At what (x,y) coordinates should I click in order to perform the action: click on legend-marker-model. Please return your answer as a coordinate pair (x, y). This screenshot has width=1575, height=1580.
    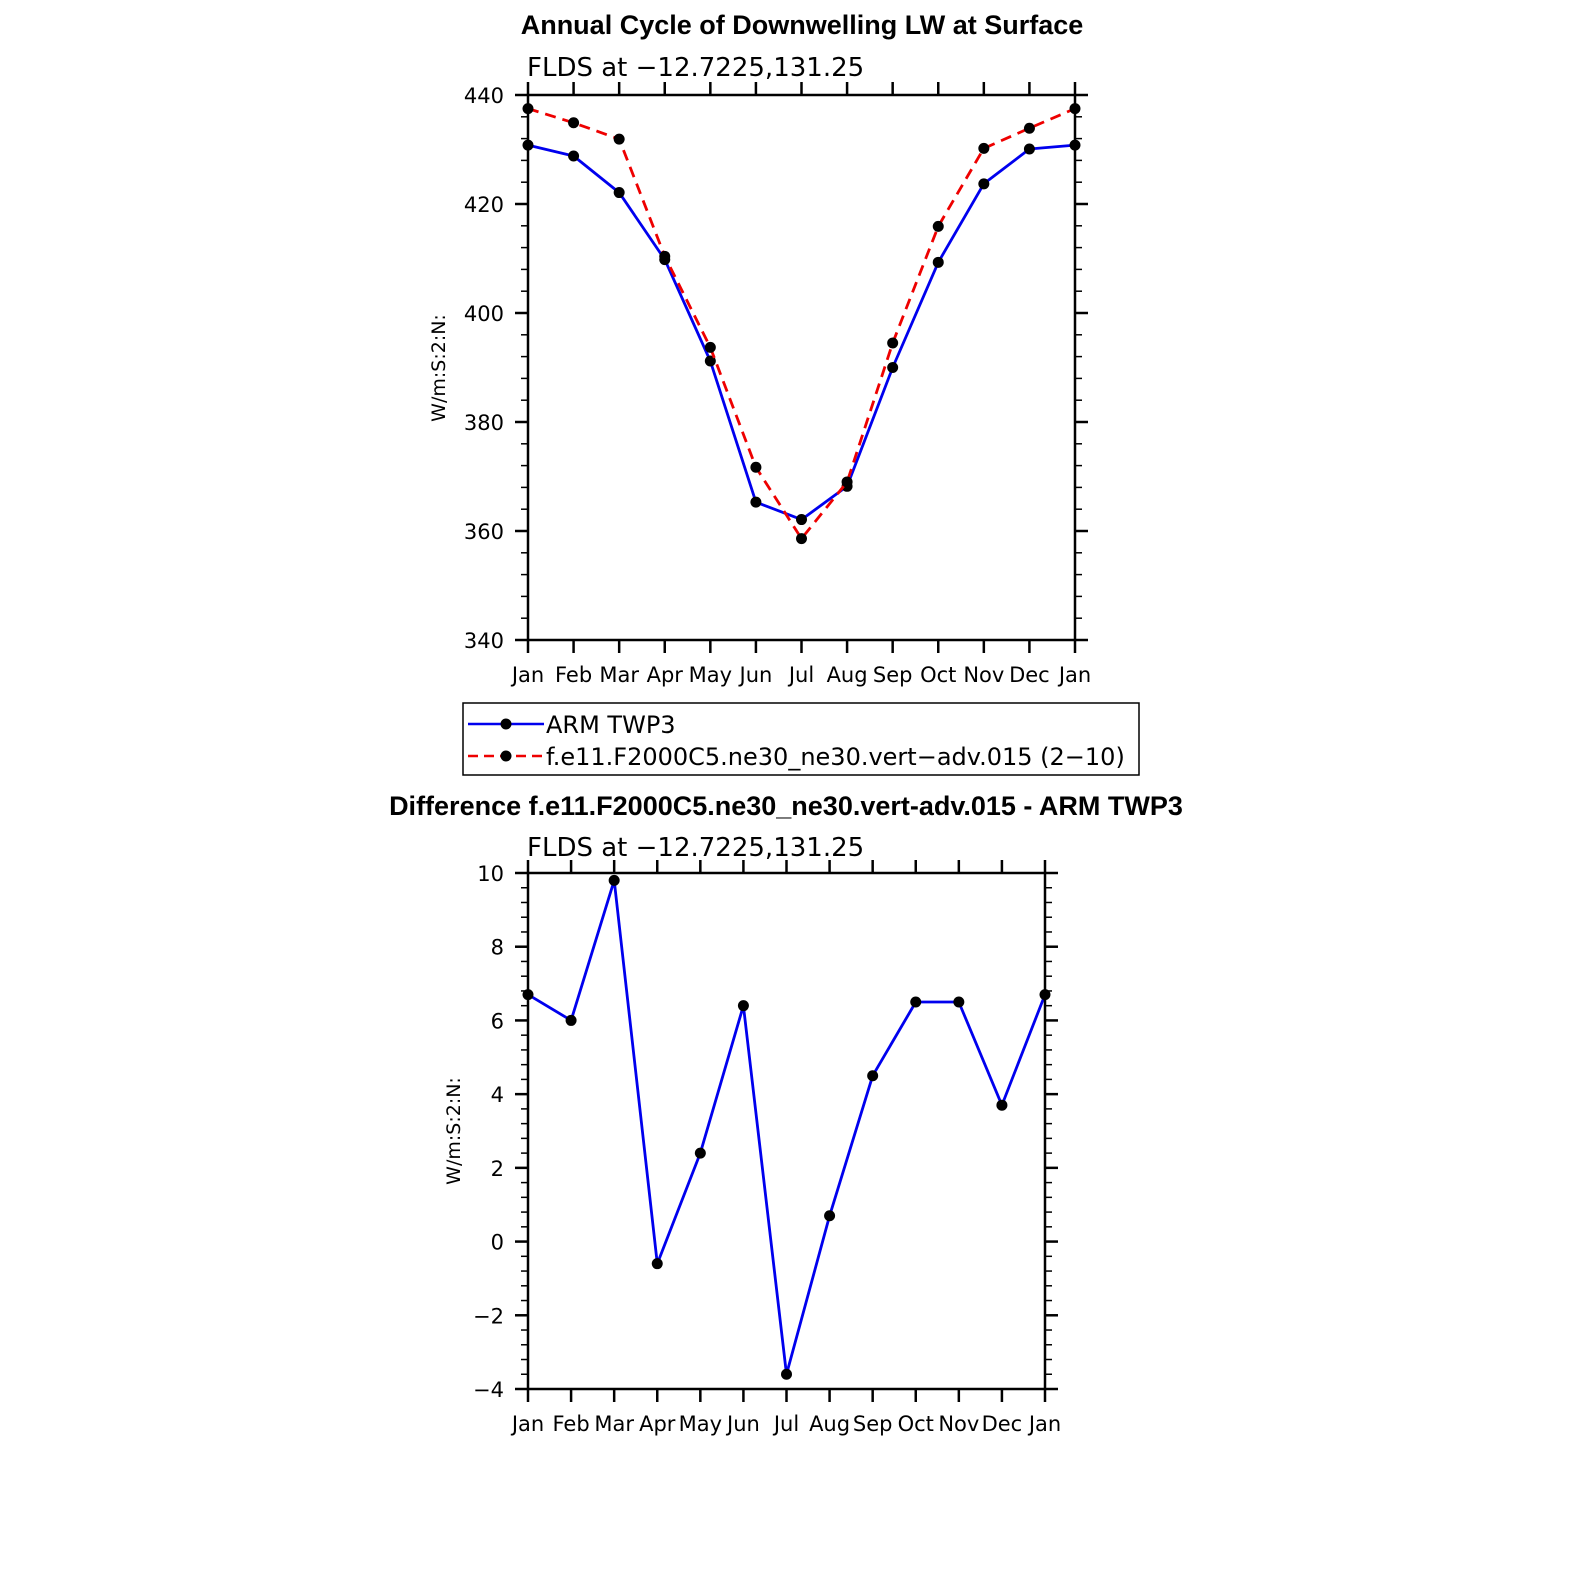
    Looking at the image, I should click on (506, 756).